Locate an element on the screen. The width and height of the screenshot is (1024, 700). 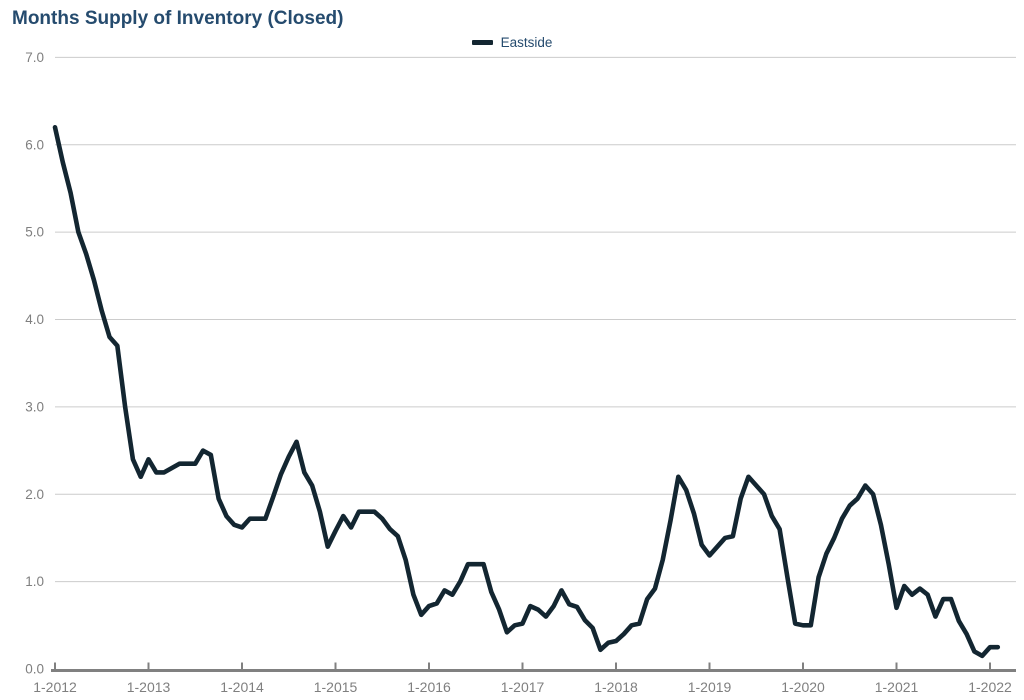
y-tick-label: 7.0 is located at coordinates (34, 57).